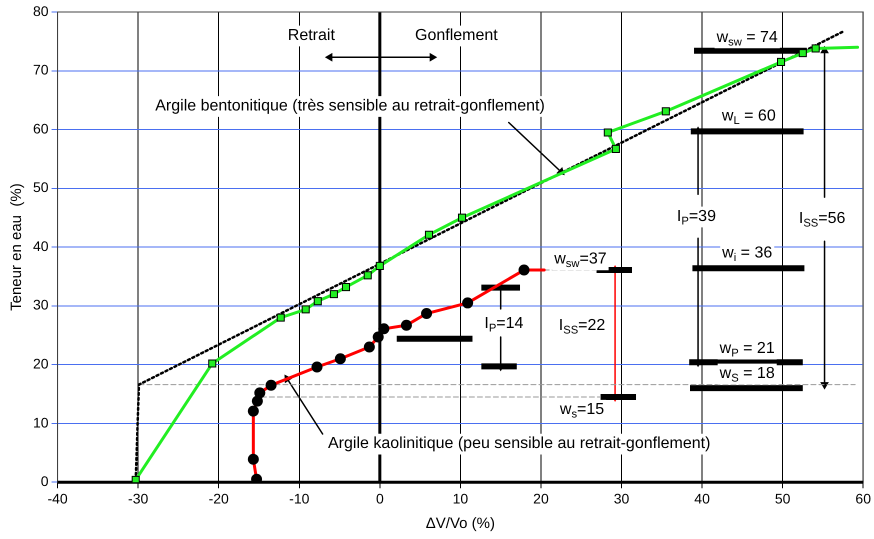 The height and width of the screenshot is (539, 874). I want to click on y-tick-label: 70, so click(40, 70).